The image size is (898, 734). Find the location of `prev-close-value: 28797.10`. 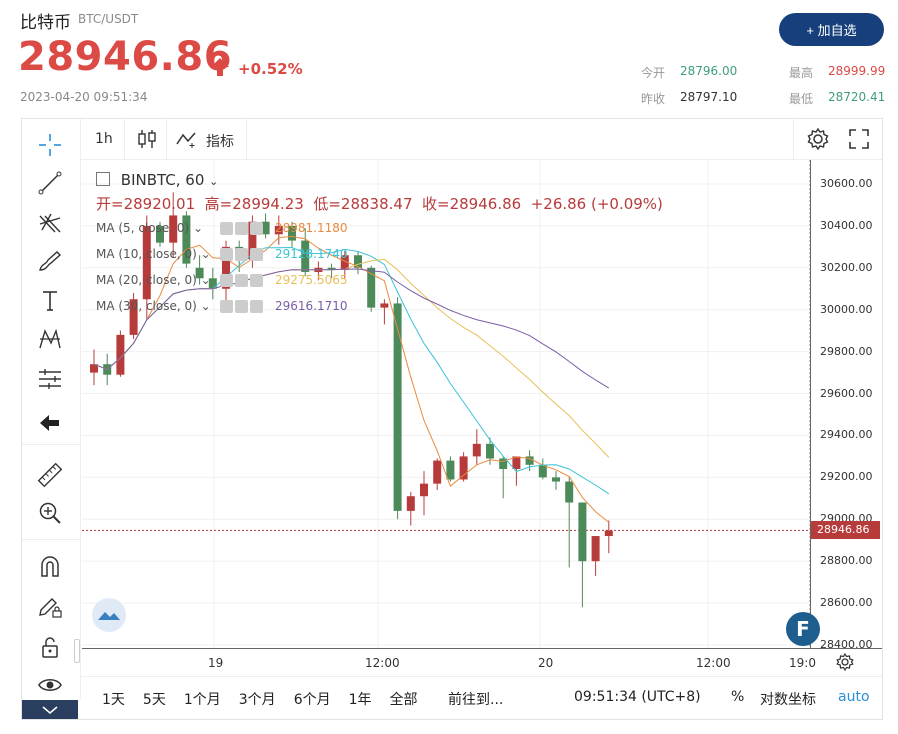

prev-close-value: 28797.10 is located at coordinates (709, 97).